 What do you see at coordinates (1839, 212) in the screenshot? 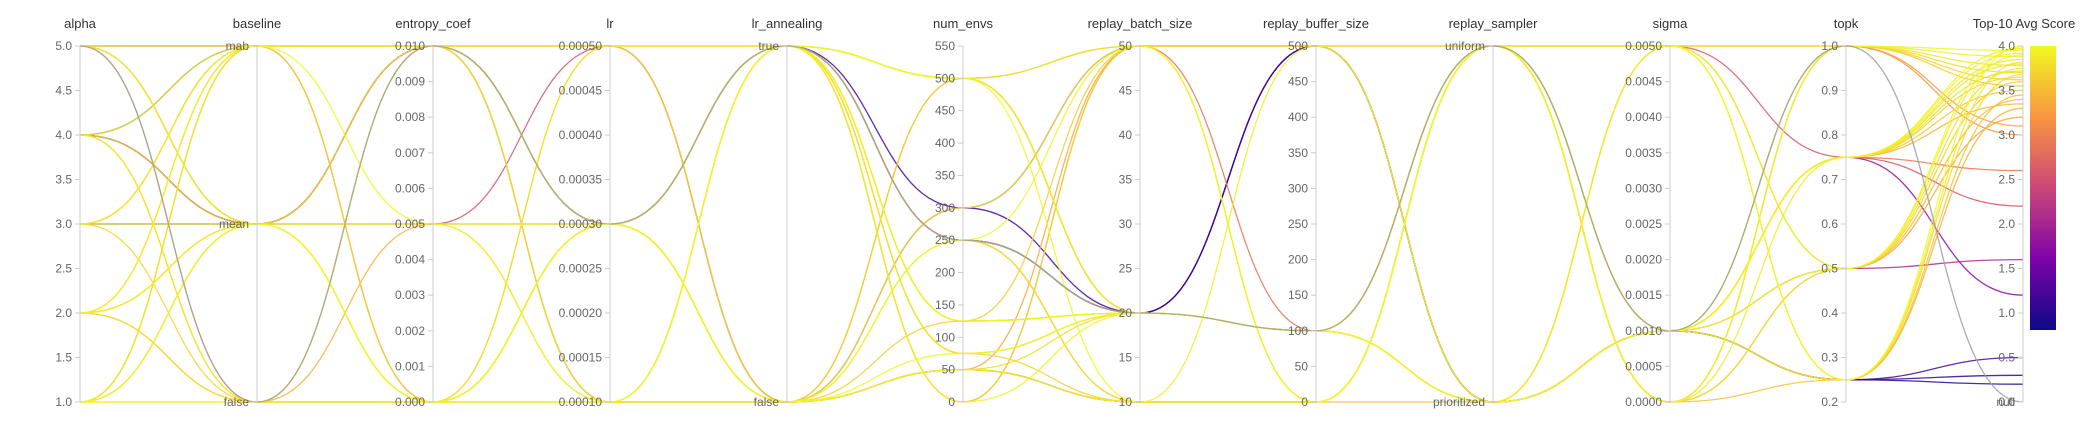
I see `axis: topk 0.2 0.3 0.4 0.5 0.6 0.7 0.8 0.9 1.0` at bounding box center [1839, 212].